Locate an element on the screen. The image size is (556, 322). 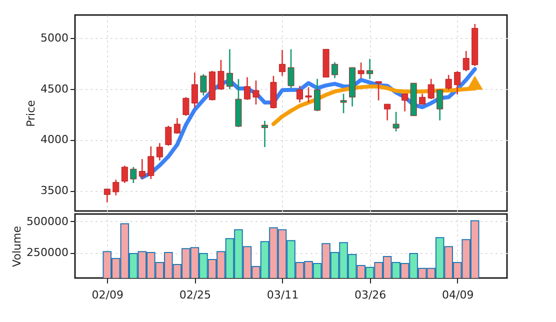
y-tick-label: 3500 is located at coordinates (54, 191).